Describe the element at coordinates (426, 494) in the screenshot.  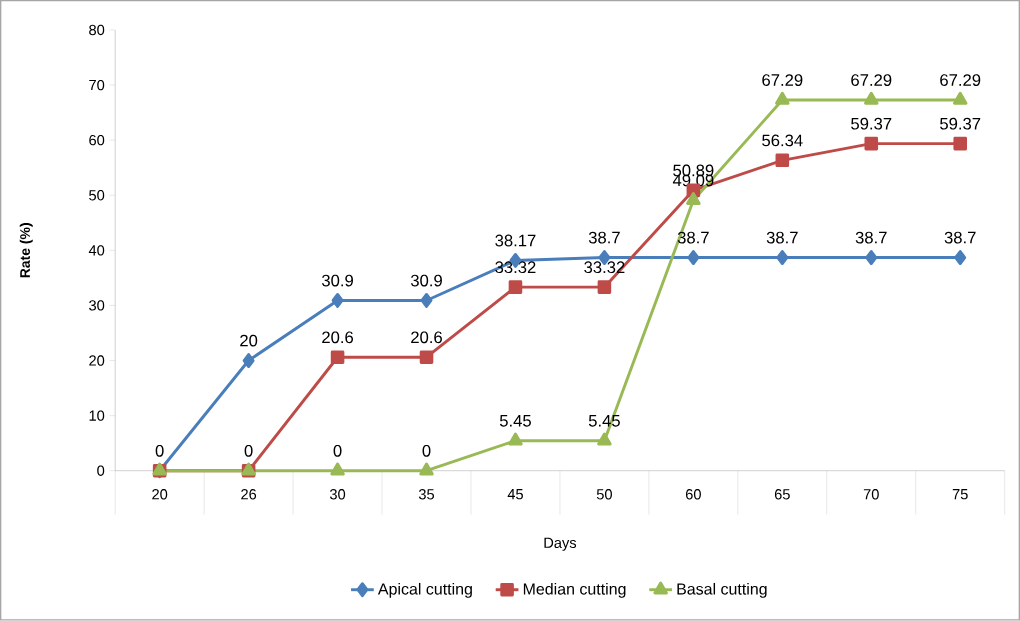
I see `x-tick-label: 35` at that location.